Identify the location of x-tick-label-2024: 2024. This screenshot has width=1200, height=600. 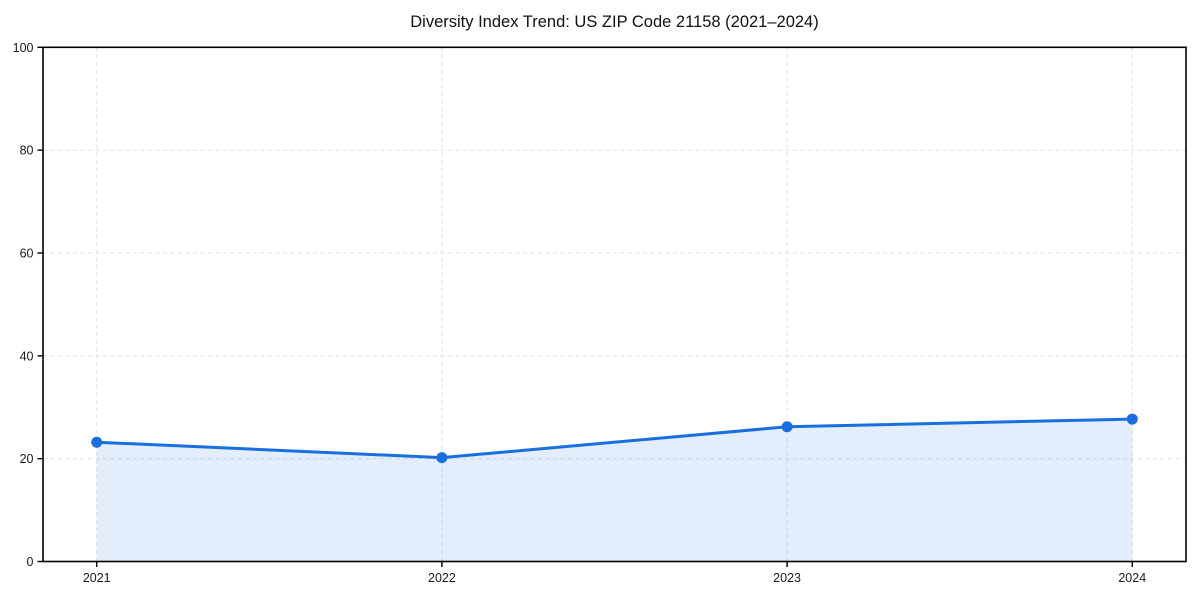
(1132, 578).